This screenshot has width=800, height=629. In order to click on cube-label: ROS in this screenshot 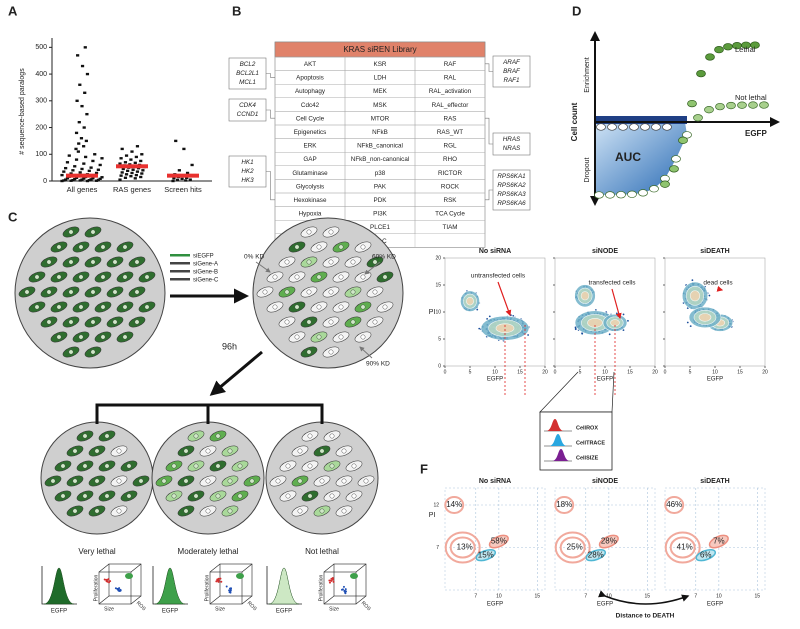, I will do `click(366, 606)`.